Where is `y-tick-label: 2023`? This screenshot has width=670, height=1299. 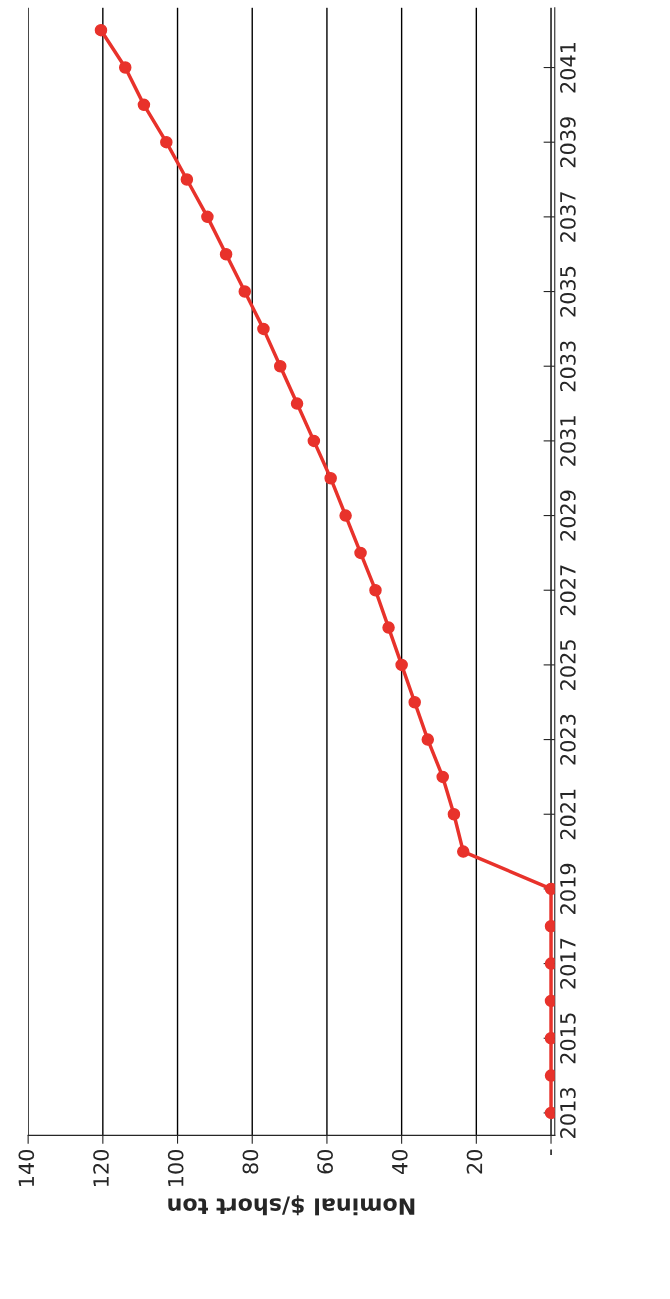
y-tick-label: 2023 is located at coordinates (567, 739).